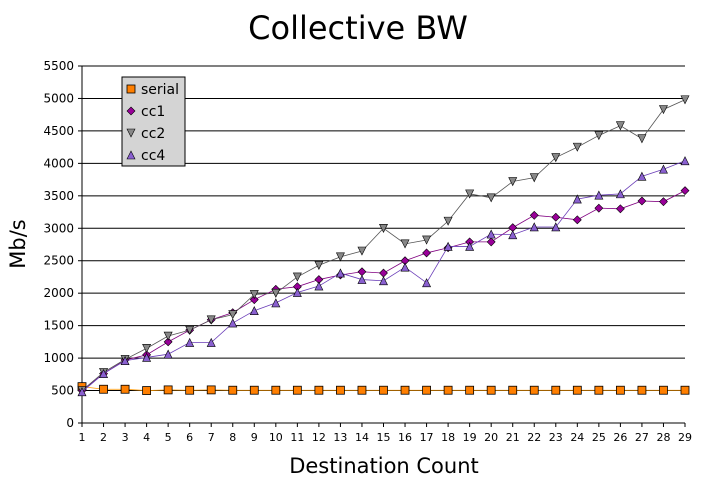 Image resolution: width=717 pixels, height=483 pixels. I want to click on legend-marker-cc4, so click(131, 155).